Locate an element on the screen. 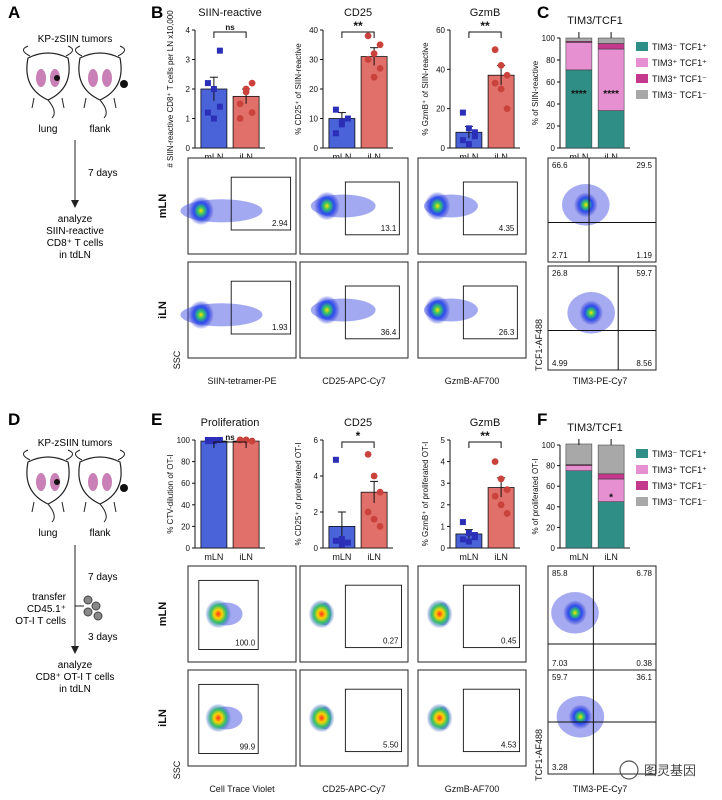 The height and width of the screenshot is (800, 722). gate-percentage: 4.35 is located at coordinates (507, 228).